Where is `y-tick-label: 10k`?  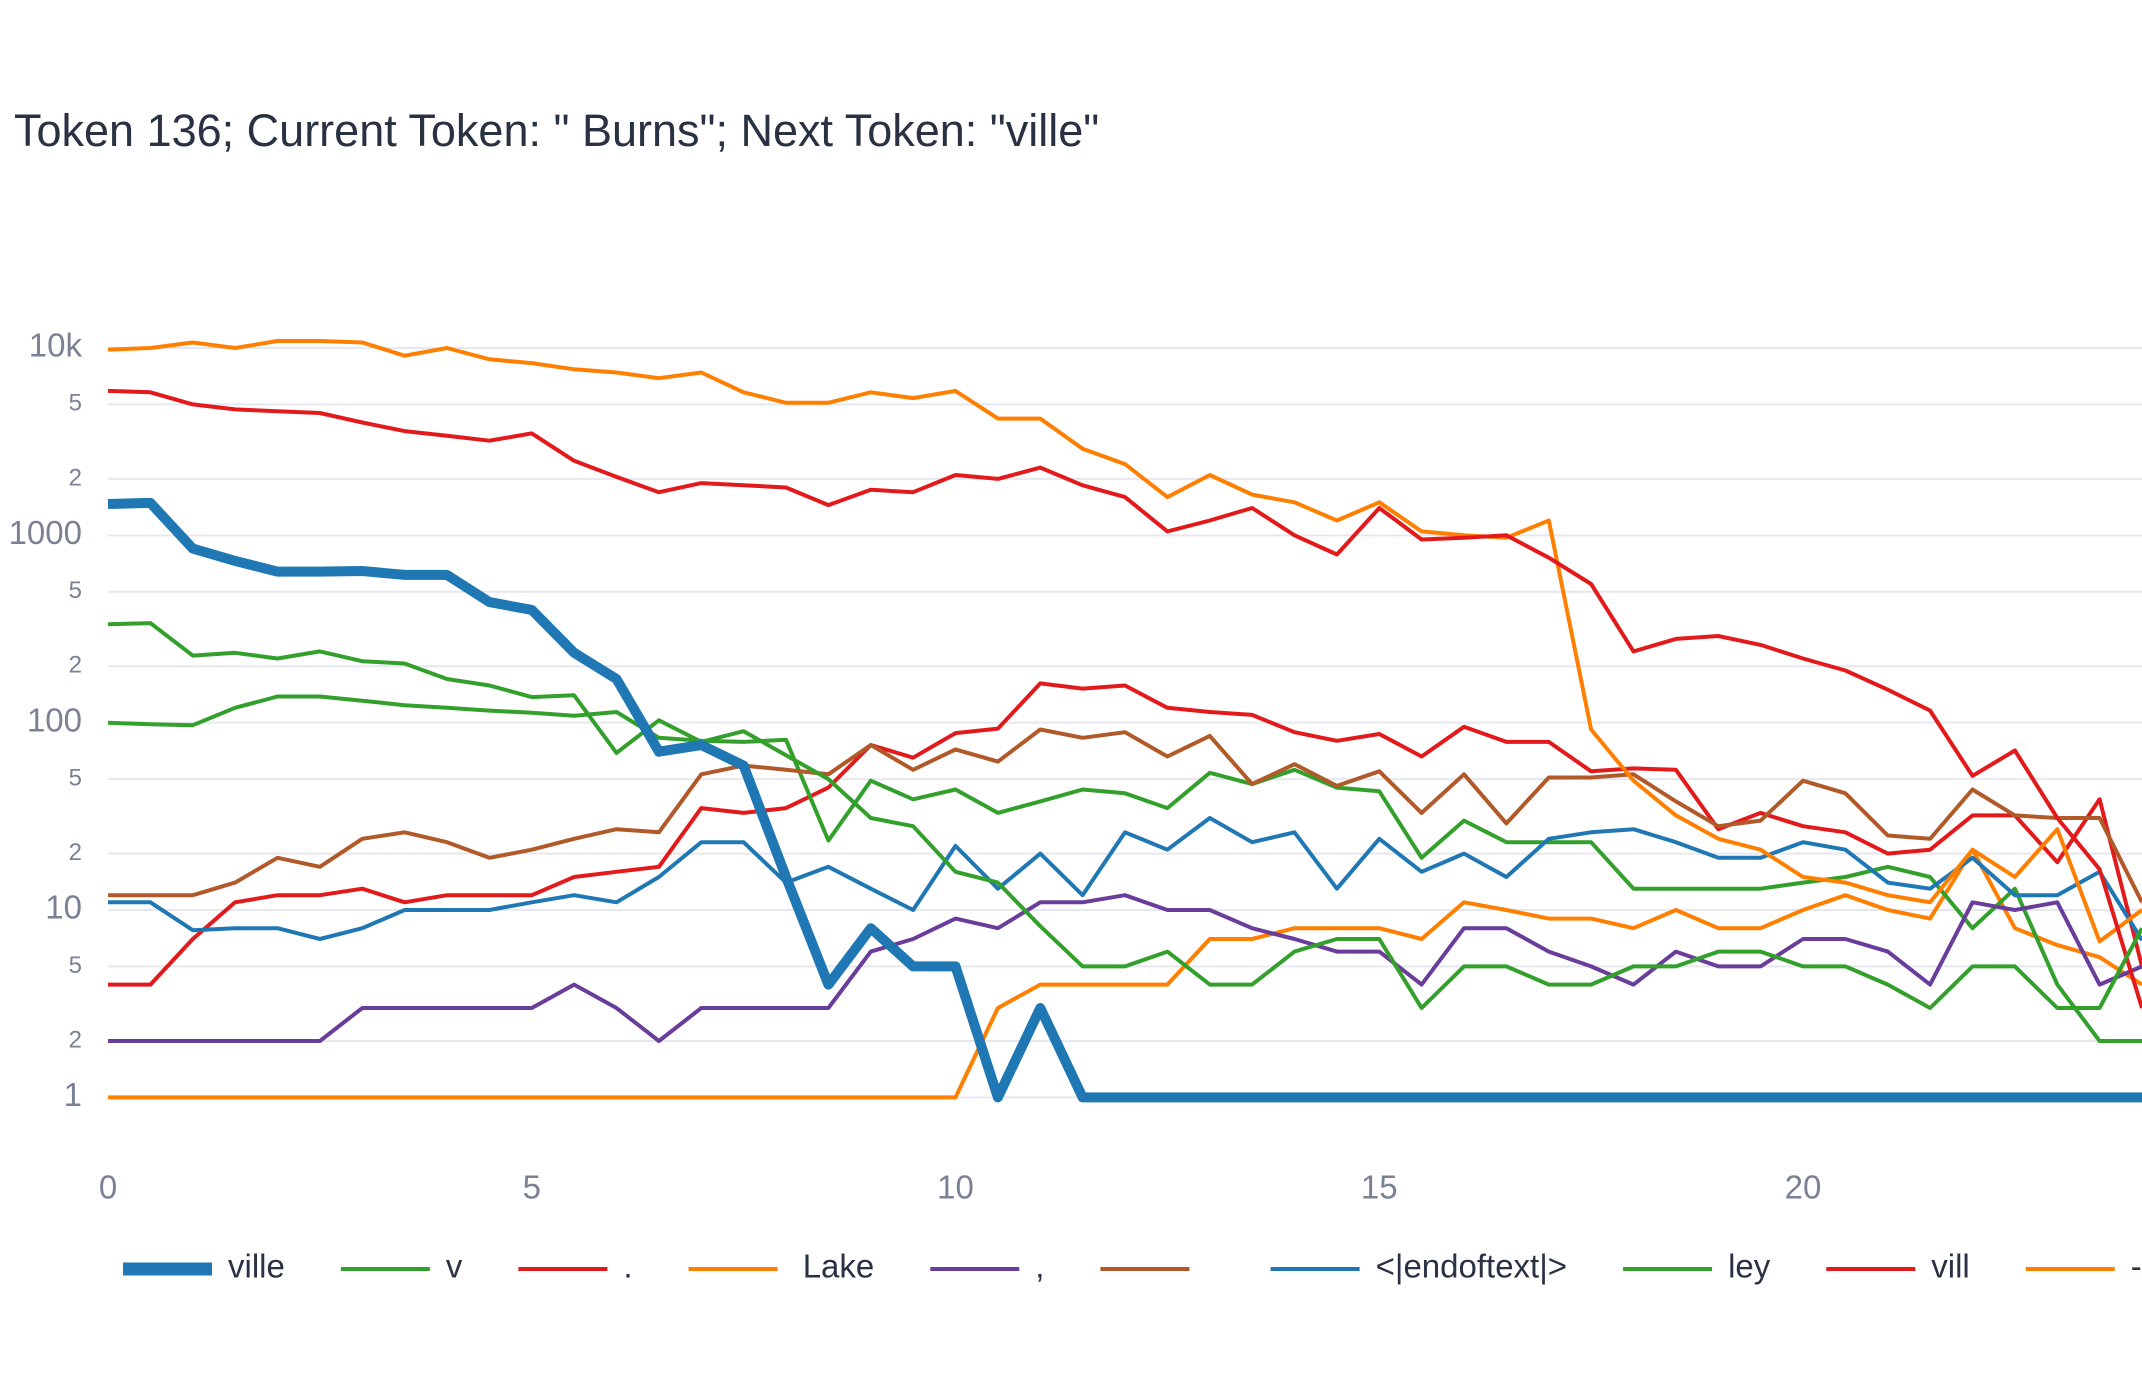 y-tick-label: 10k is located at coordinates (56, 345).